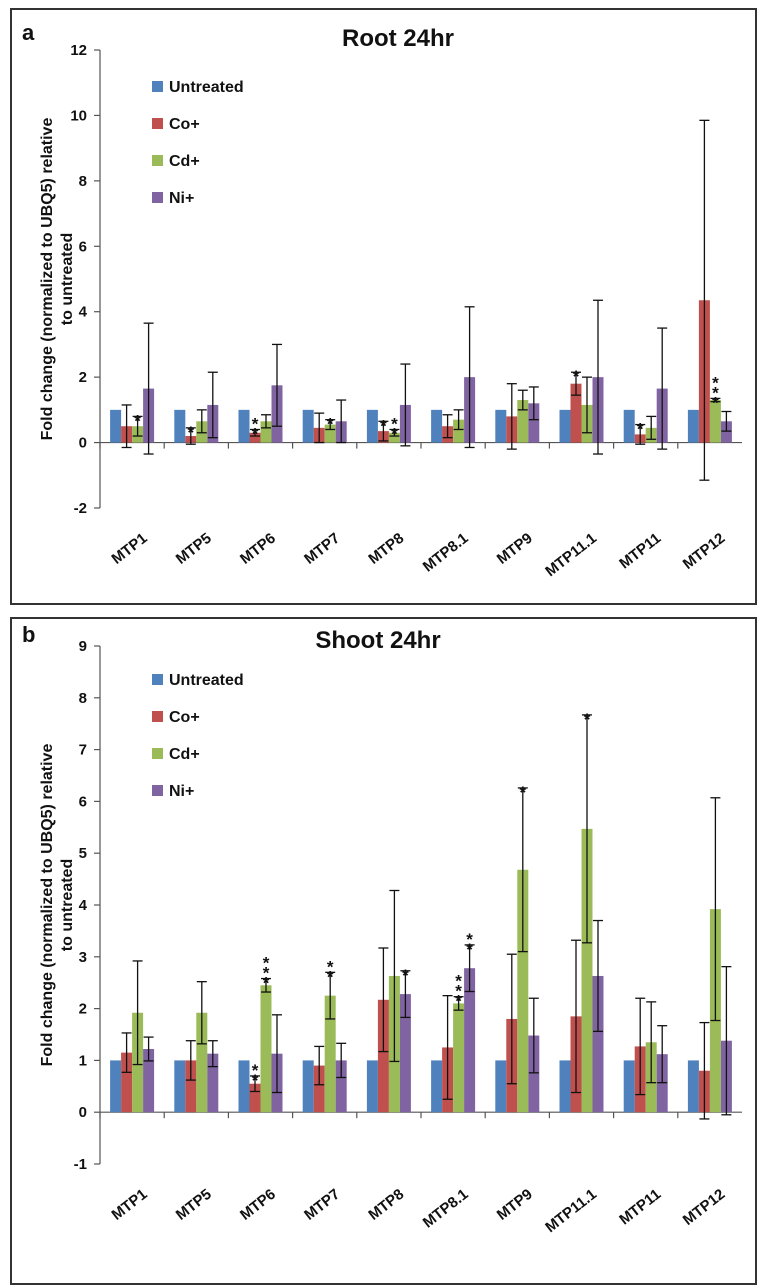  Describe the element at coordinates (386, 549) in the screenshot. I see `category-label: MTP8` at that location.